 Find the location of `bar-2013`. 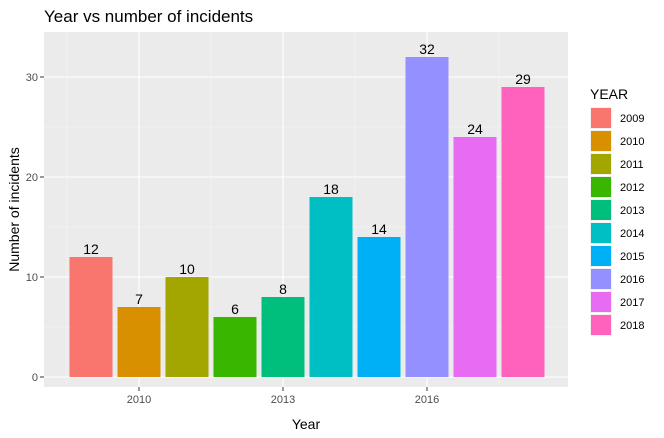

bar-2013 is located at coordinates (283, 337).